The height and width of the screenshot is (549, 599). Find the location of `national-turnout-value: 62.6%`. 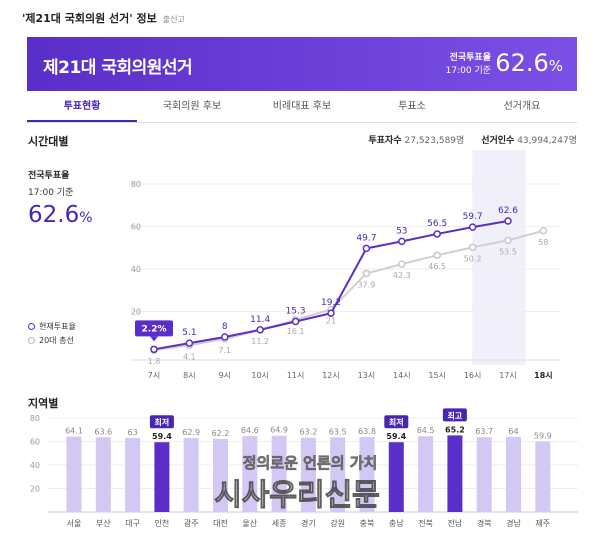

national-turnout-value: 62.6% is located at coordinates (60, 215).